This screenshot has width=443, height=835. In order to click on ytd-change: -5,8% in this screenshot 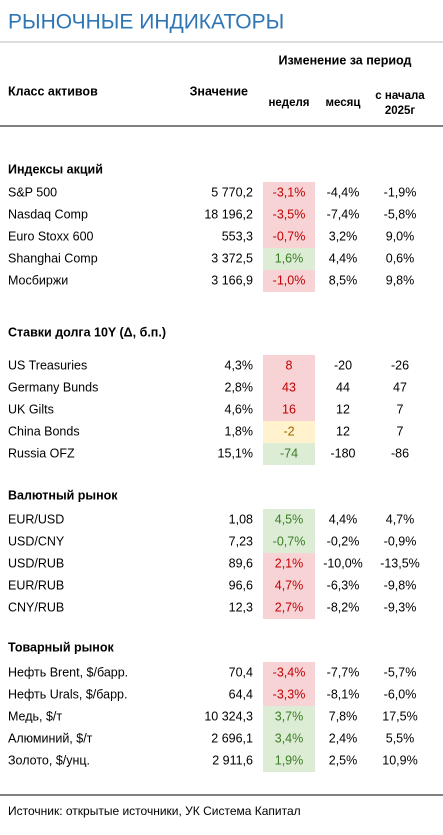, I will do `click(400, 214)`.